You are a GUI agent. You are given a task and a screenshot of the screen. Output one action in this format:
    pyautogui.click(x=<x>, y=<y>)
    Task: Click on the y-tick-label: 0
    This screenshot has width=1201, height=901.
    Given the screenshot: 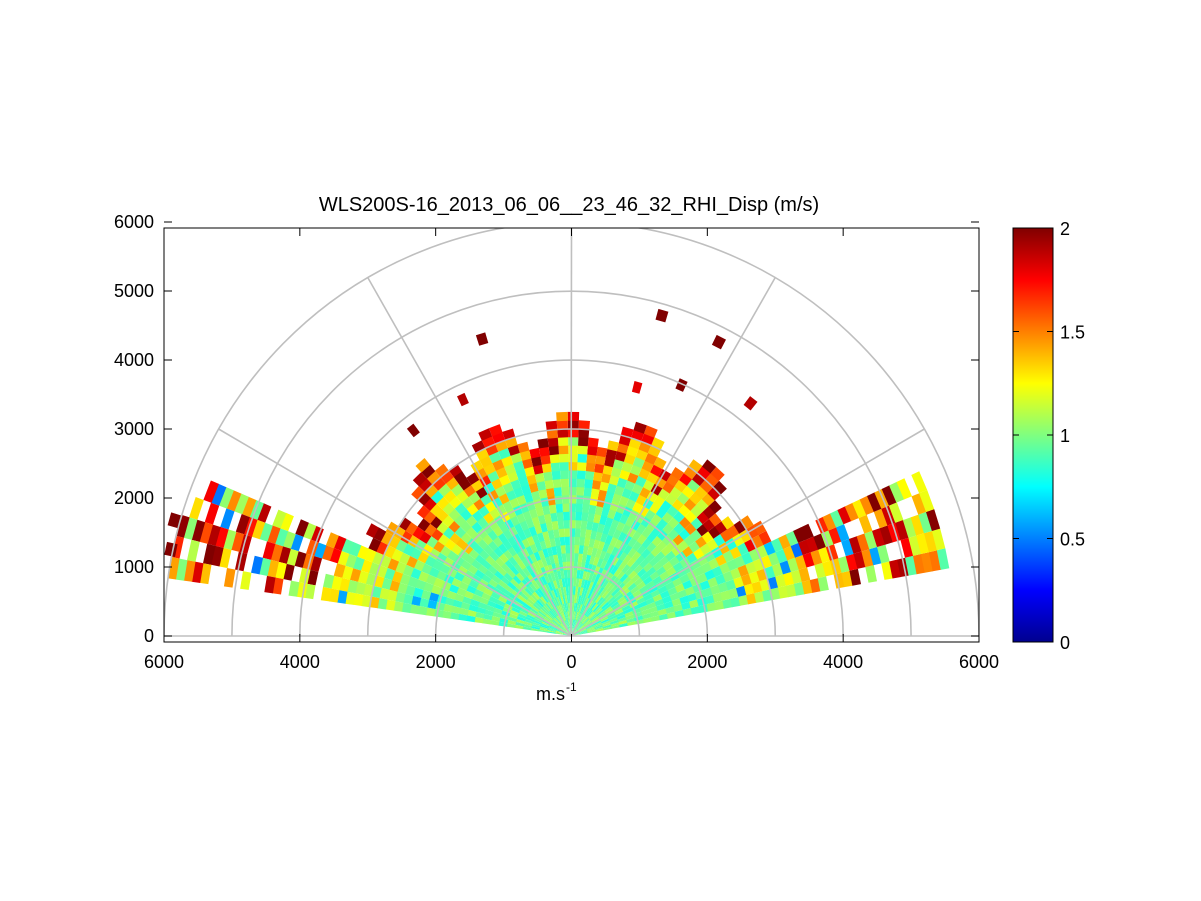 What is the action you would take?
    pyautogui.click(x=149, y=636)
    